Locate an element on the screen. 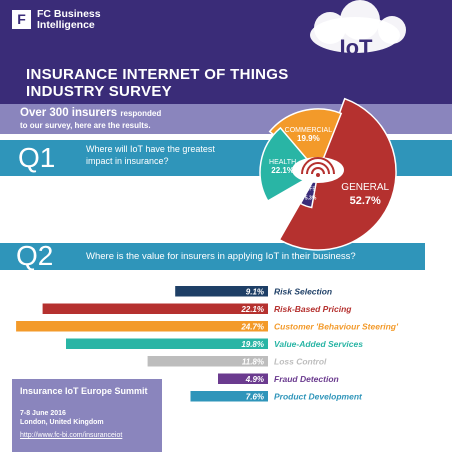 Image resolution: width=452 pixels, height=452 pixels. intro-text: Over 300 insurers responded is located at coordinates (90, 113).